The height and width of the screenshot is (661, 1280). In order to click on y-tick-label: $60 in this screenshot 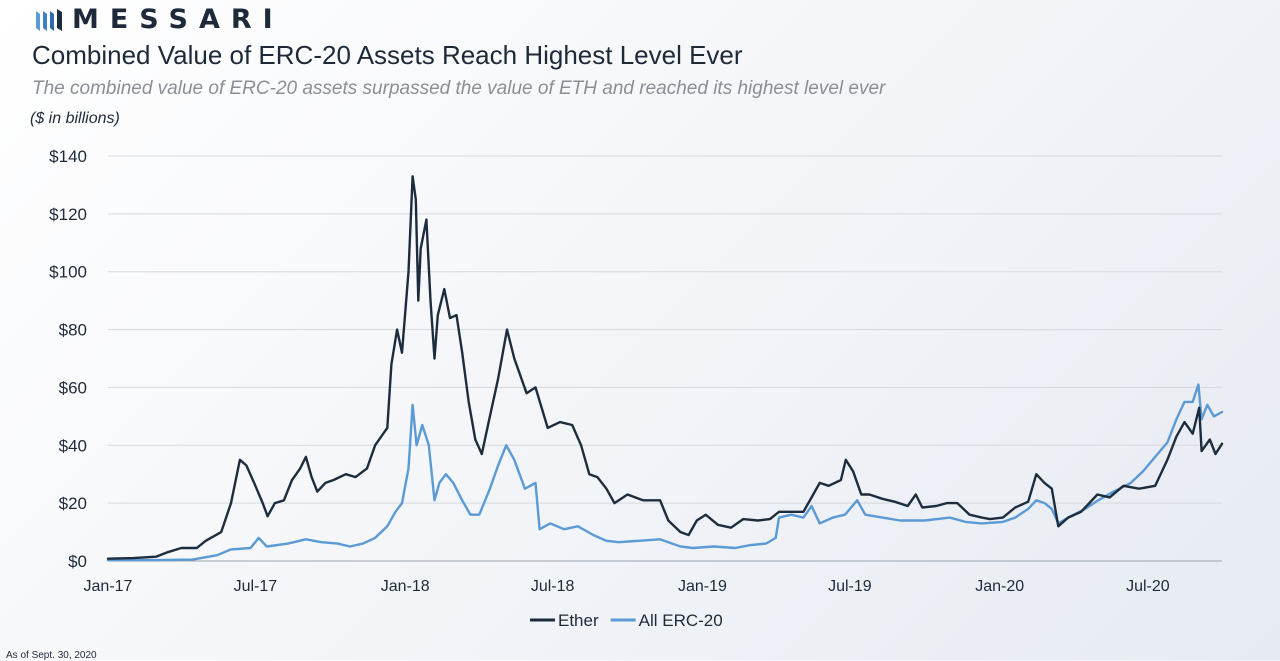, I will do `click(73, 387)`.